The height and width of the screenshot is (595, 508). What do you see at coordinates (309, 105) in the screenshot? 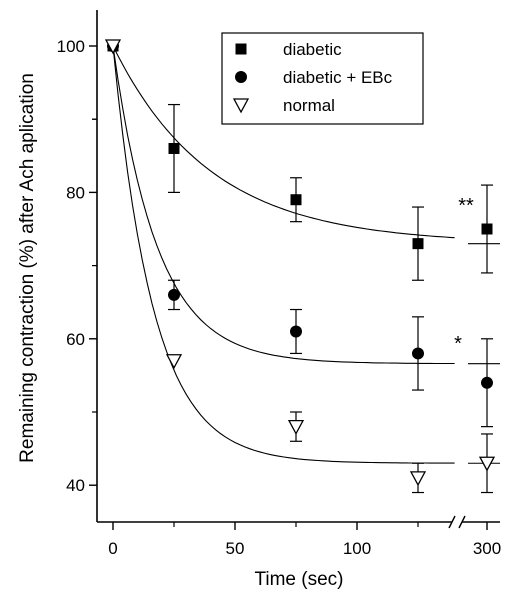
I see `legend-label: normal` at bounding box center [309, 105].